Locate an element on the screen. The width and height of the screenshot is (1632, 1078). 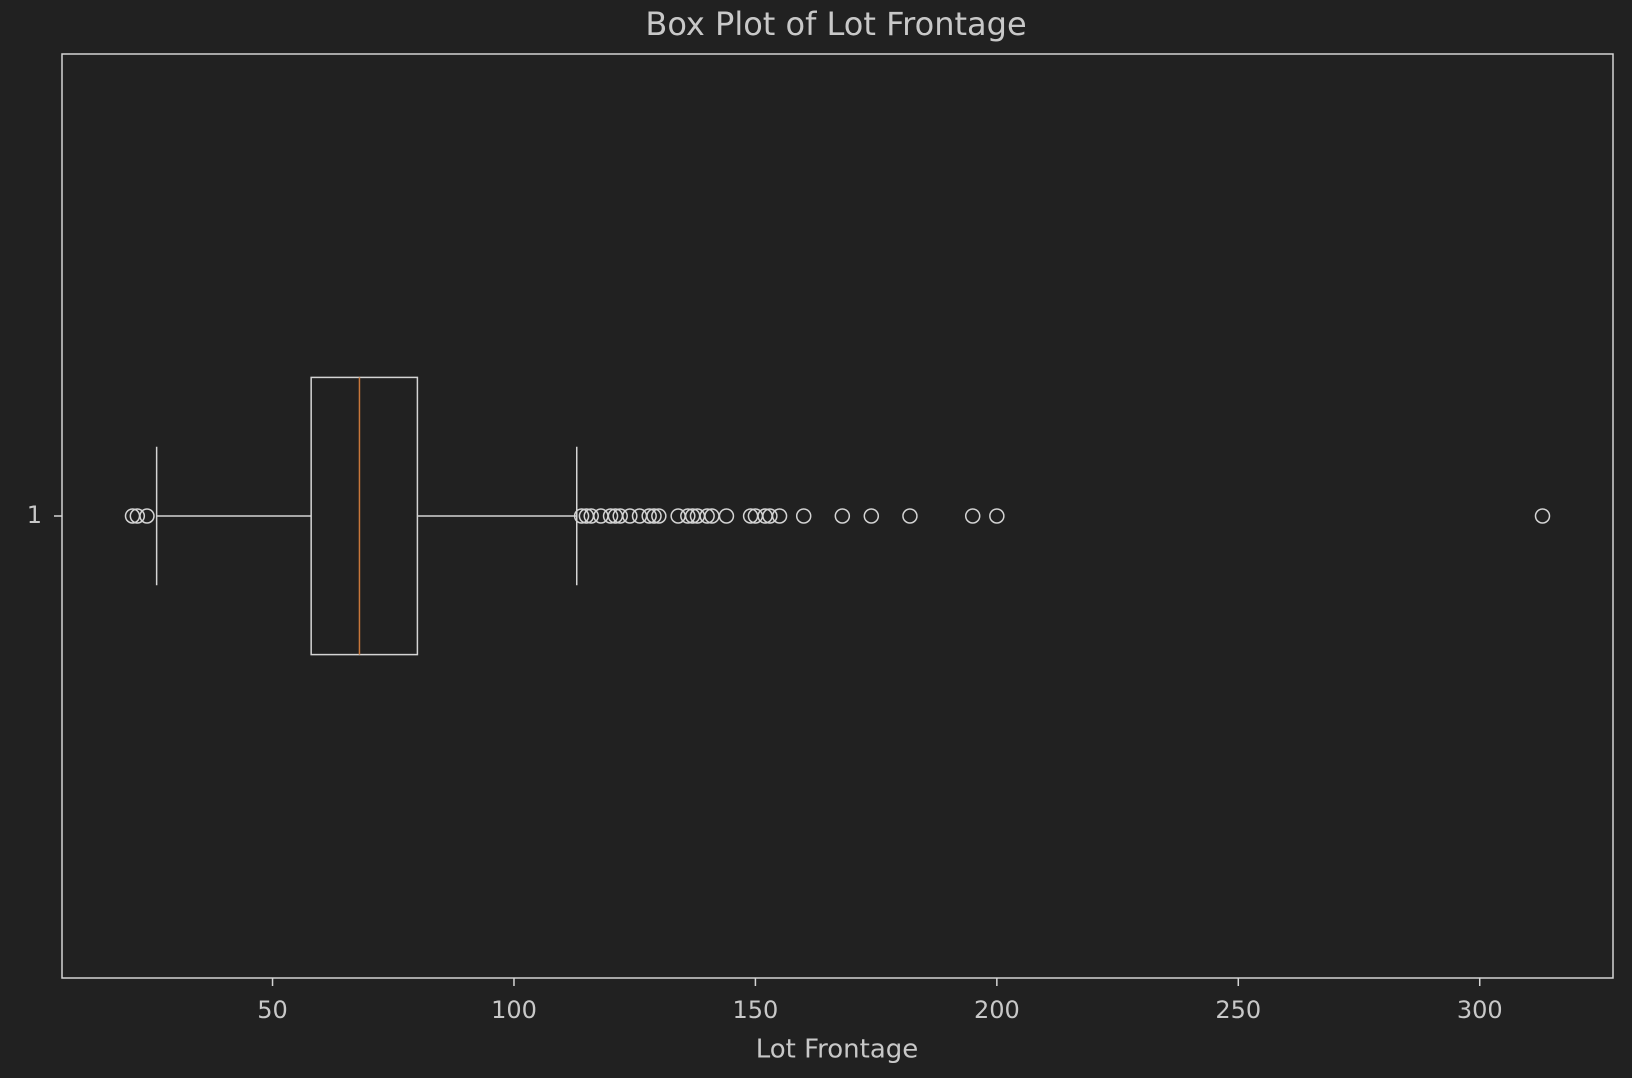
x-tick-label: 100 is located at coordinates (514, 1010).